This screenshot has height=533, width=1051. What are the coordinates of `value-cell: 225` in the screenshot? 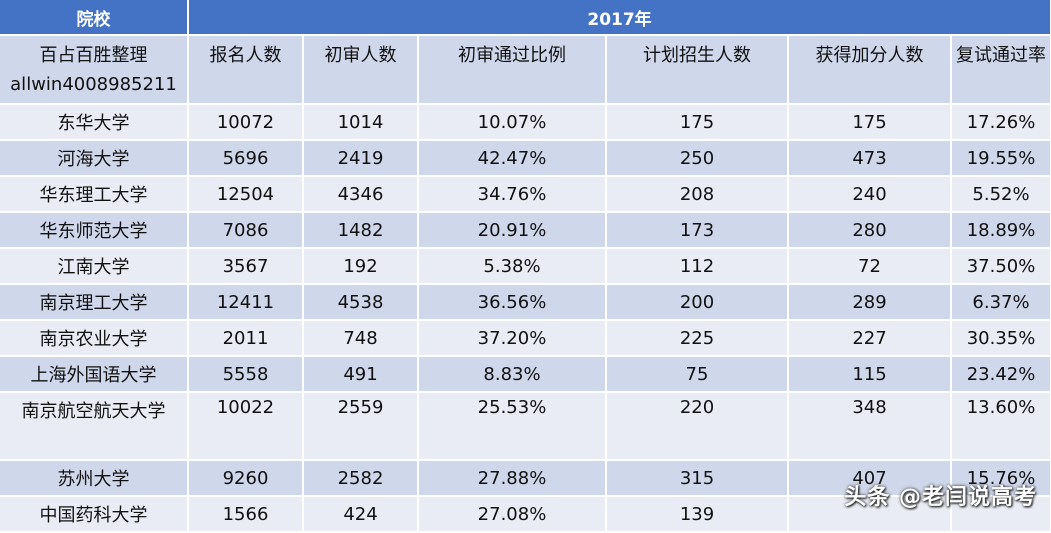 It's located at (697, 338).